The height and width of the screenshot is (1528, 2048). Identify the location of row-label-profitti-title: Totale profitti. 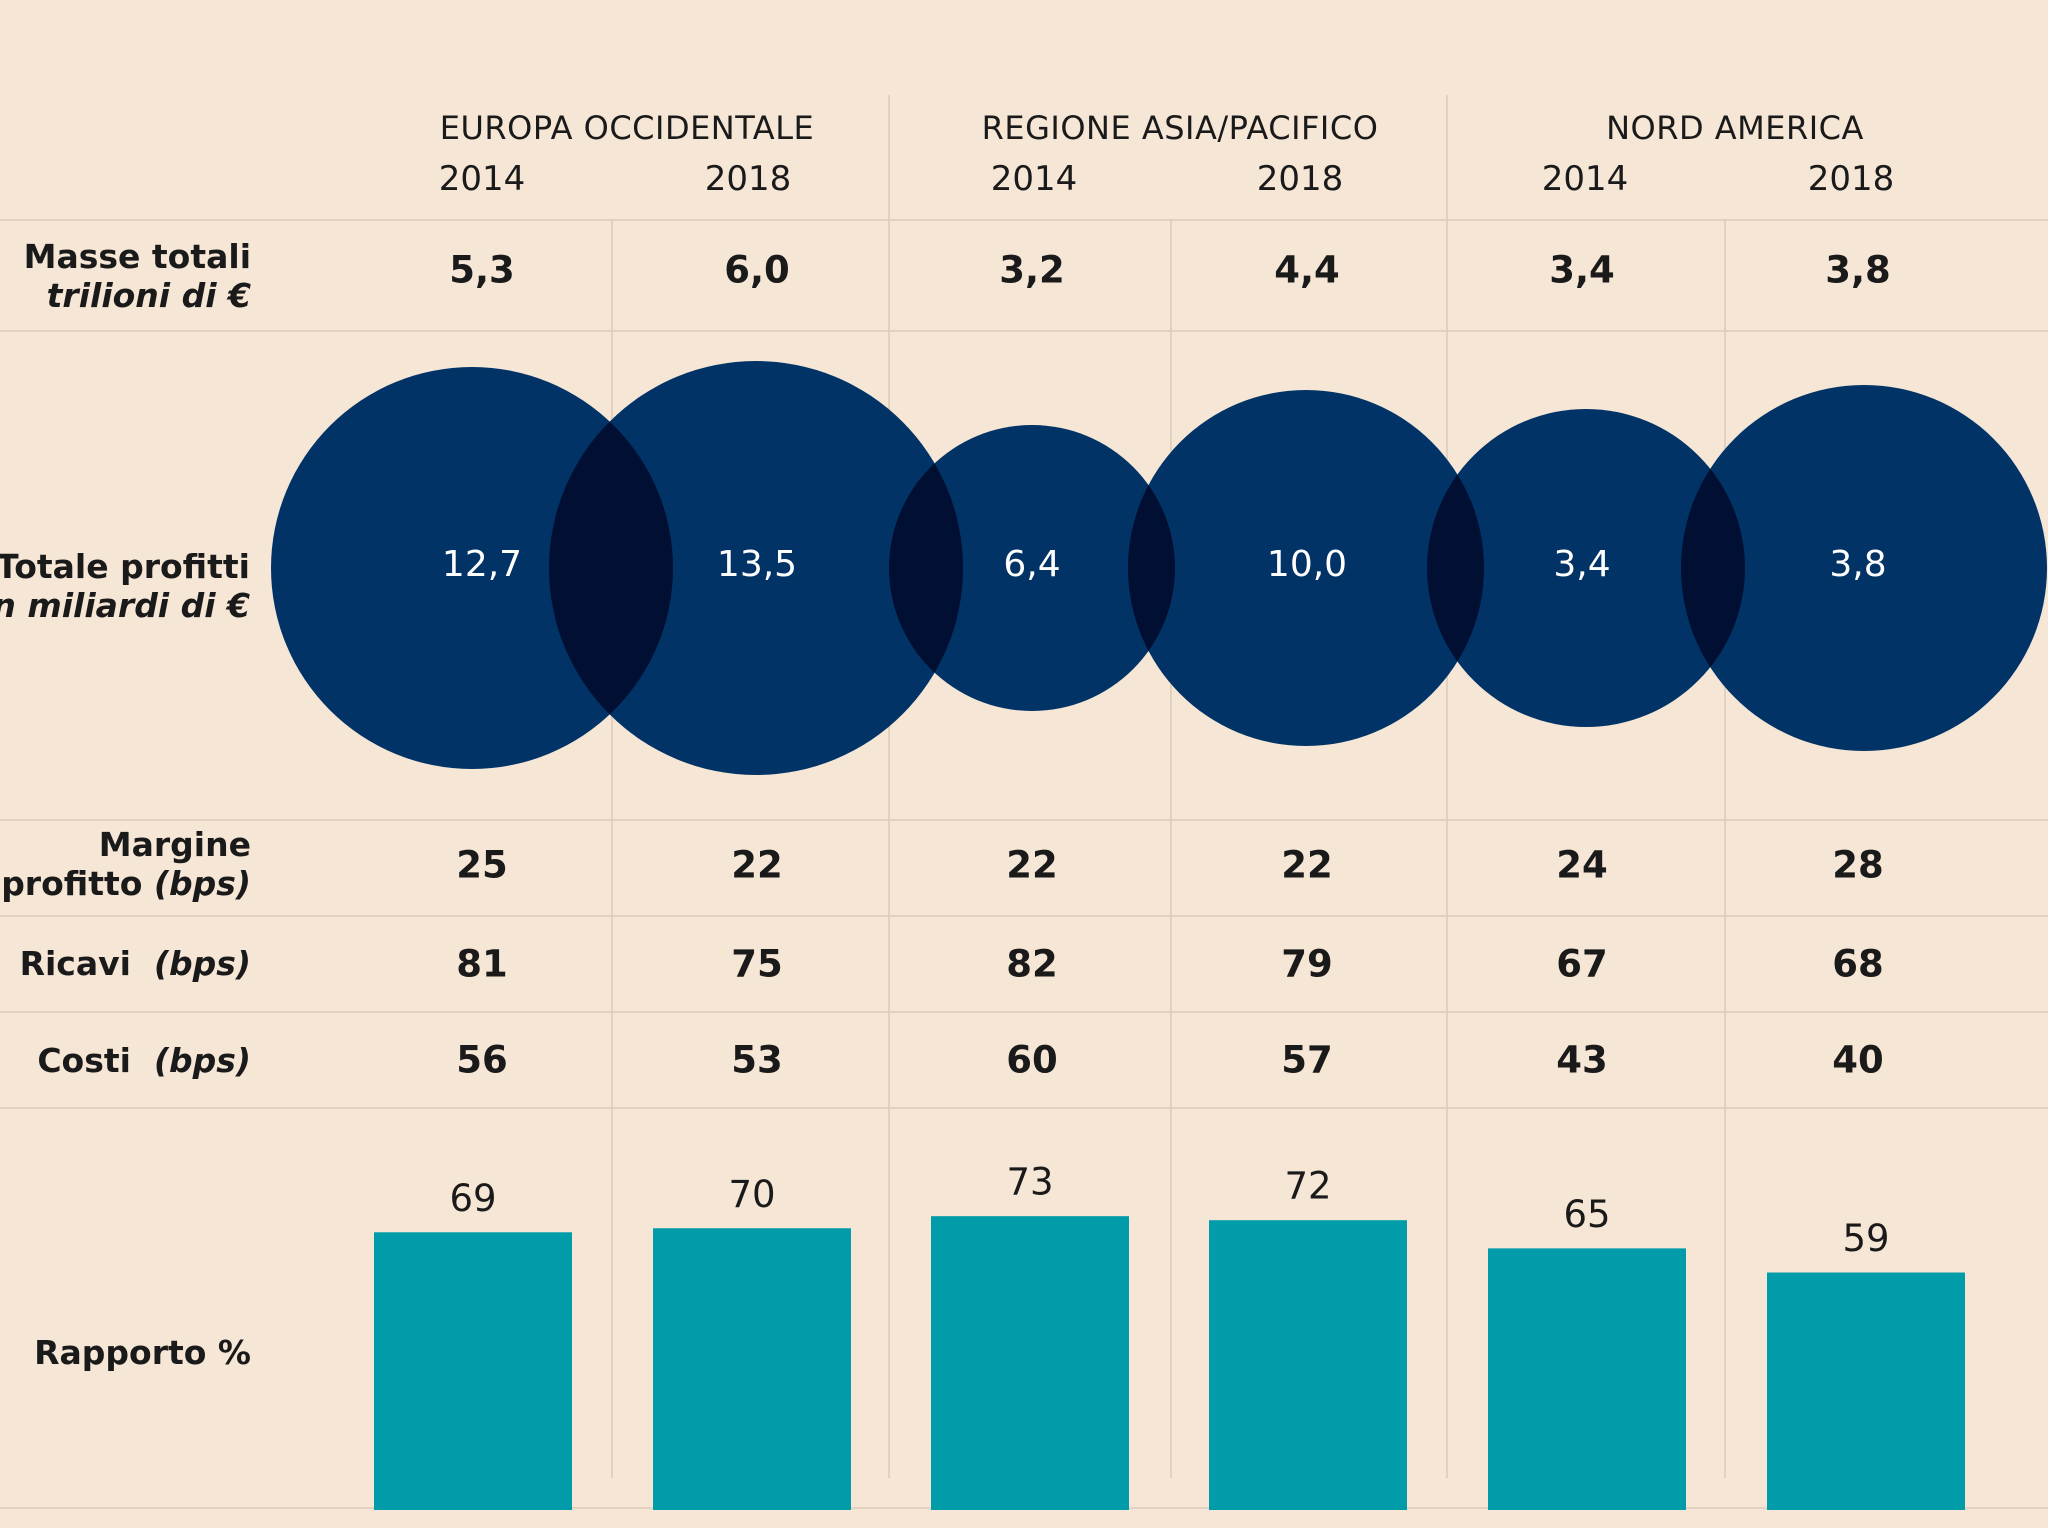
(125, 566).